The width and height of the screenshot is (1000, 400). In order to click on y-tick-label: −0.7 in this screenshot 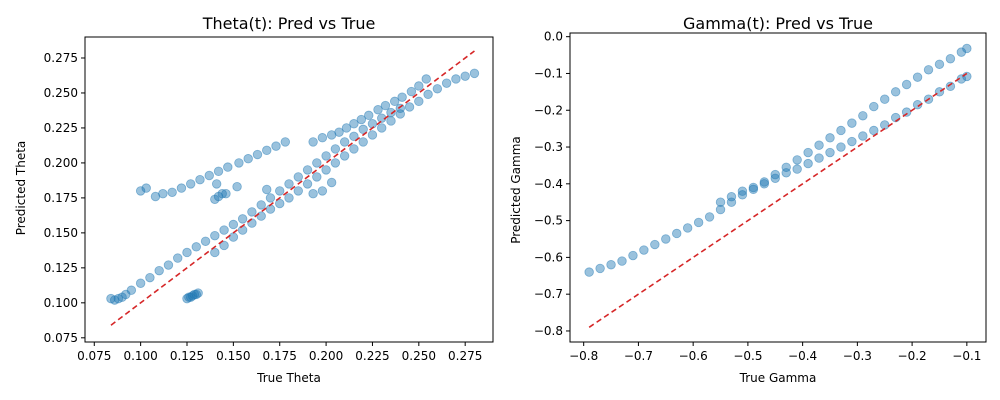, I will do `click(548, 294)`.